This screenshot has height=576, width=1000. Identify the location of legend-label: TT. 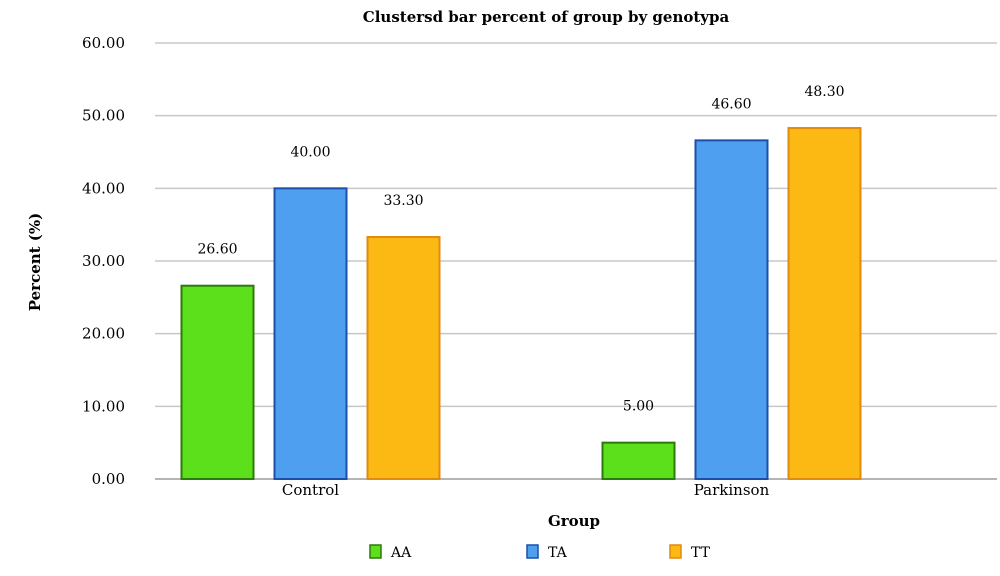
(701, 553).